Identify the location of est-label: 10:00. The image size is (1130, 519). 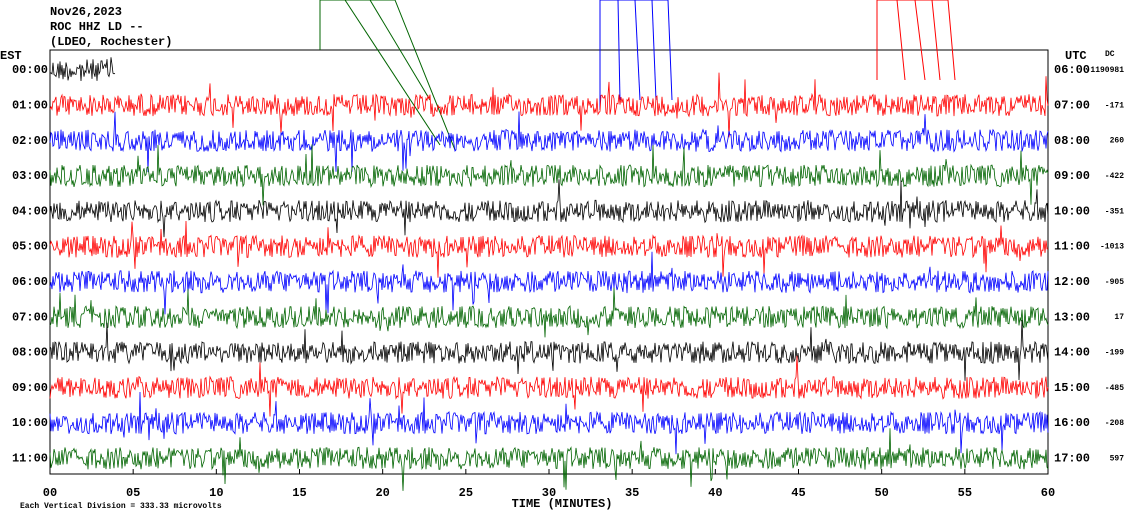
(30, 423).